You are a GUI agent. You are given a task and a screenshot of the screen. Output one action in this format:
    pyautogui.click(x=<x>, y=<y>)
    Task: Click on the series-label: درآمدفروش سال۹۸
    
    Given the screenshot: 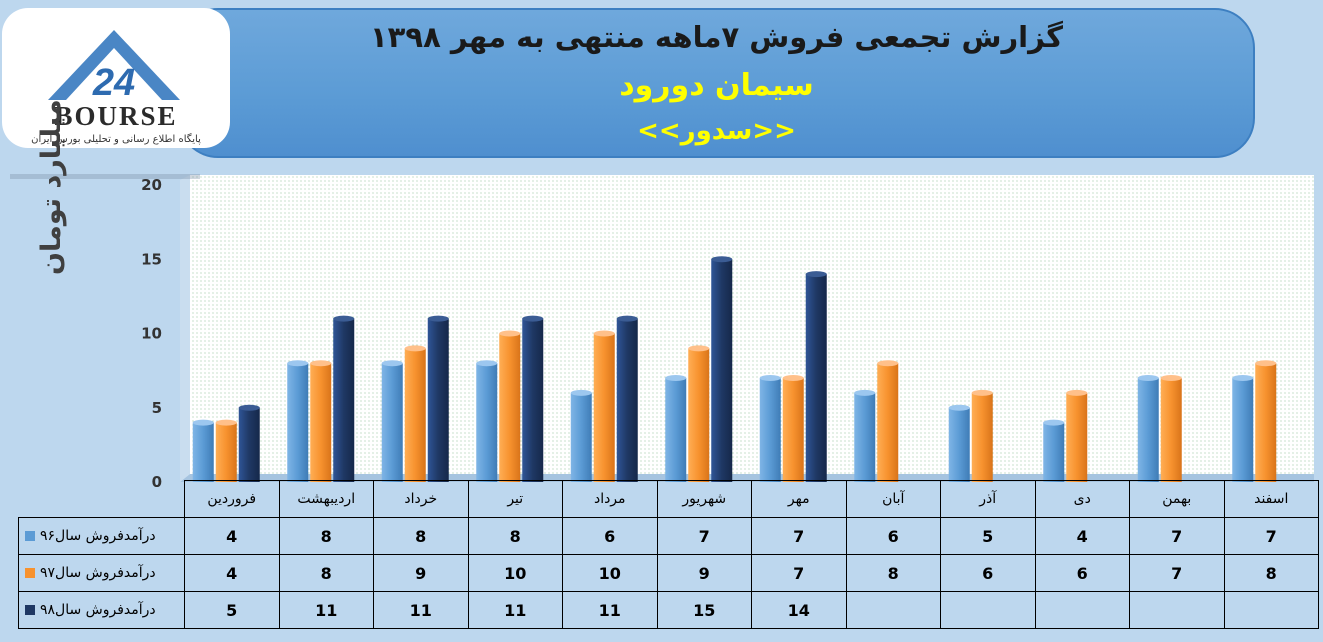 What is the action you would take?
    pyautogui.click(x=101, y=610)
    